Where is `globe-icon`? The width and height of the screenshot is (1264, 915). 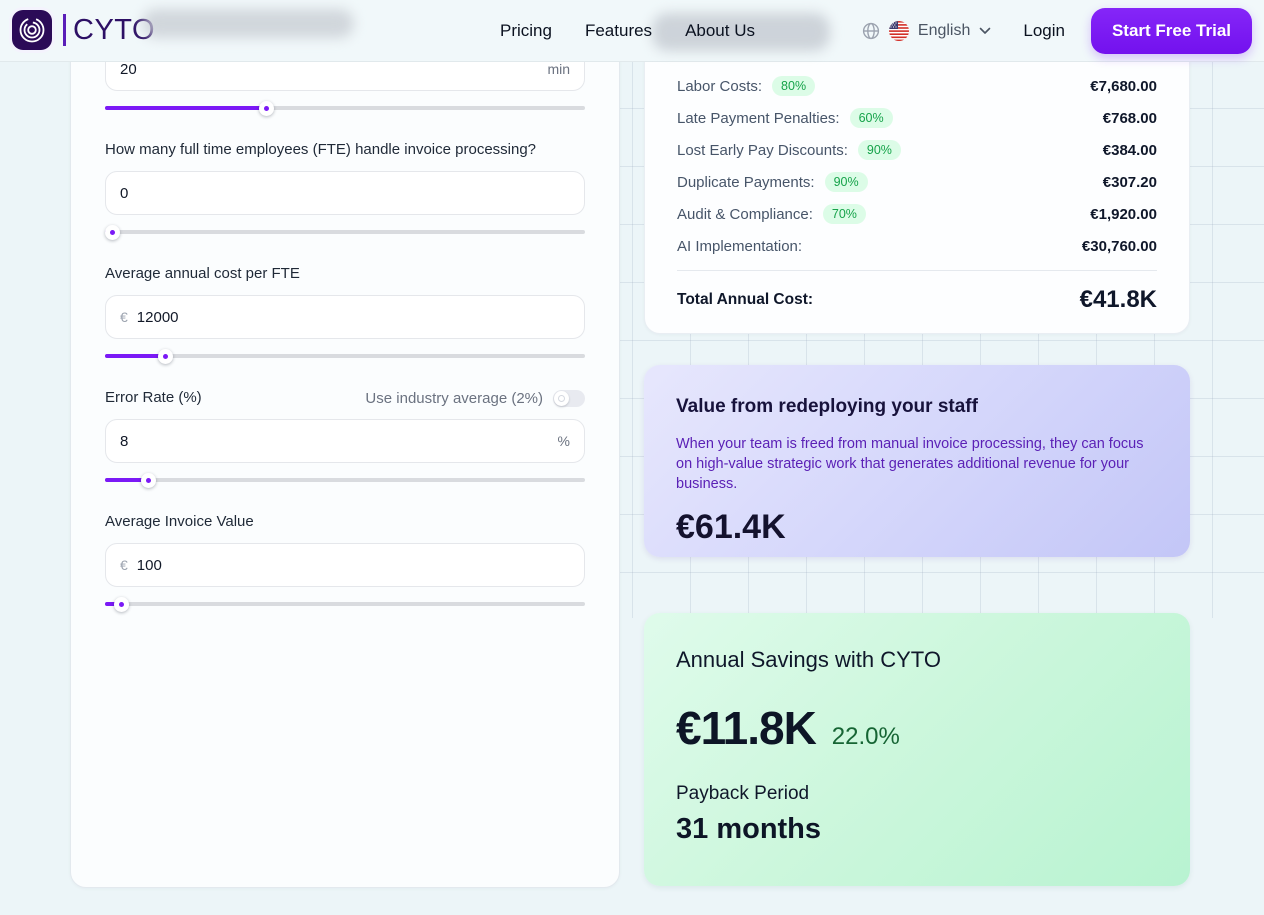 globe-icon is located at coordinates (871, 31).